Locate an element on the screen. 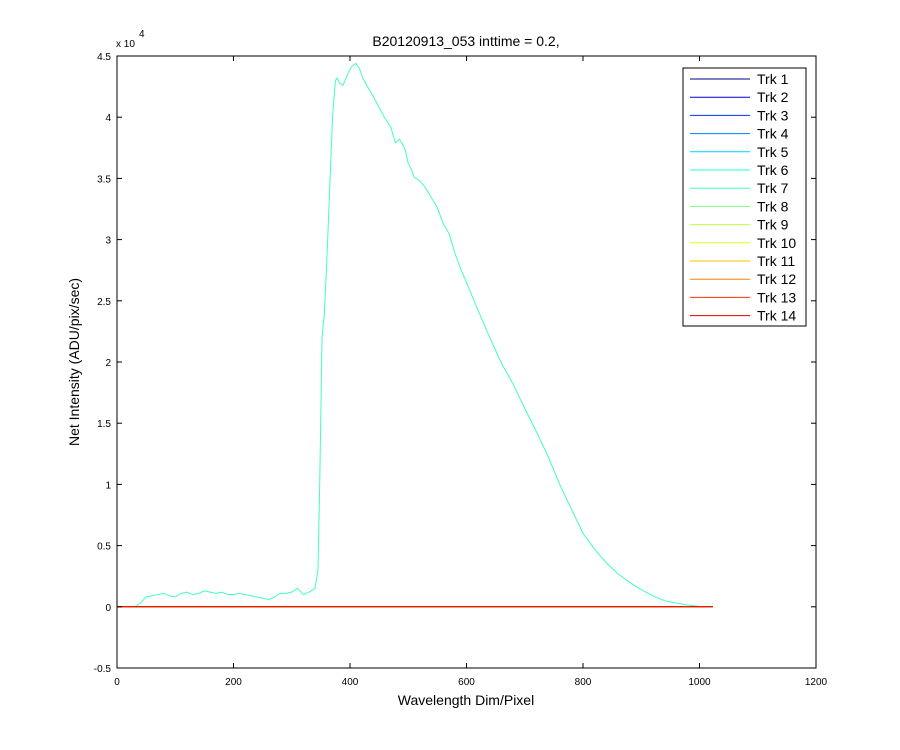 The height and width of the screenshot is (750, 900). legend-label: Trk 5 is located at coordinates (773, 152).